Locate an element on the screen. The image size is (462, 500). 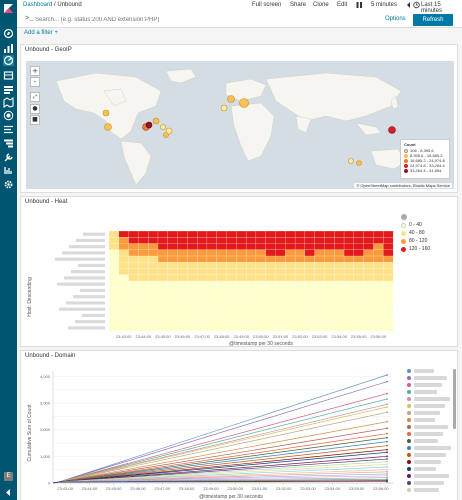
legend-scrollbar is located at coordinates (454, 399).